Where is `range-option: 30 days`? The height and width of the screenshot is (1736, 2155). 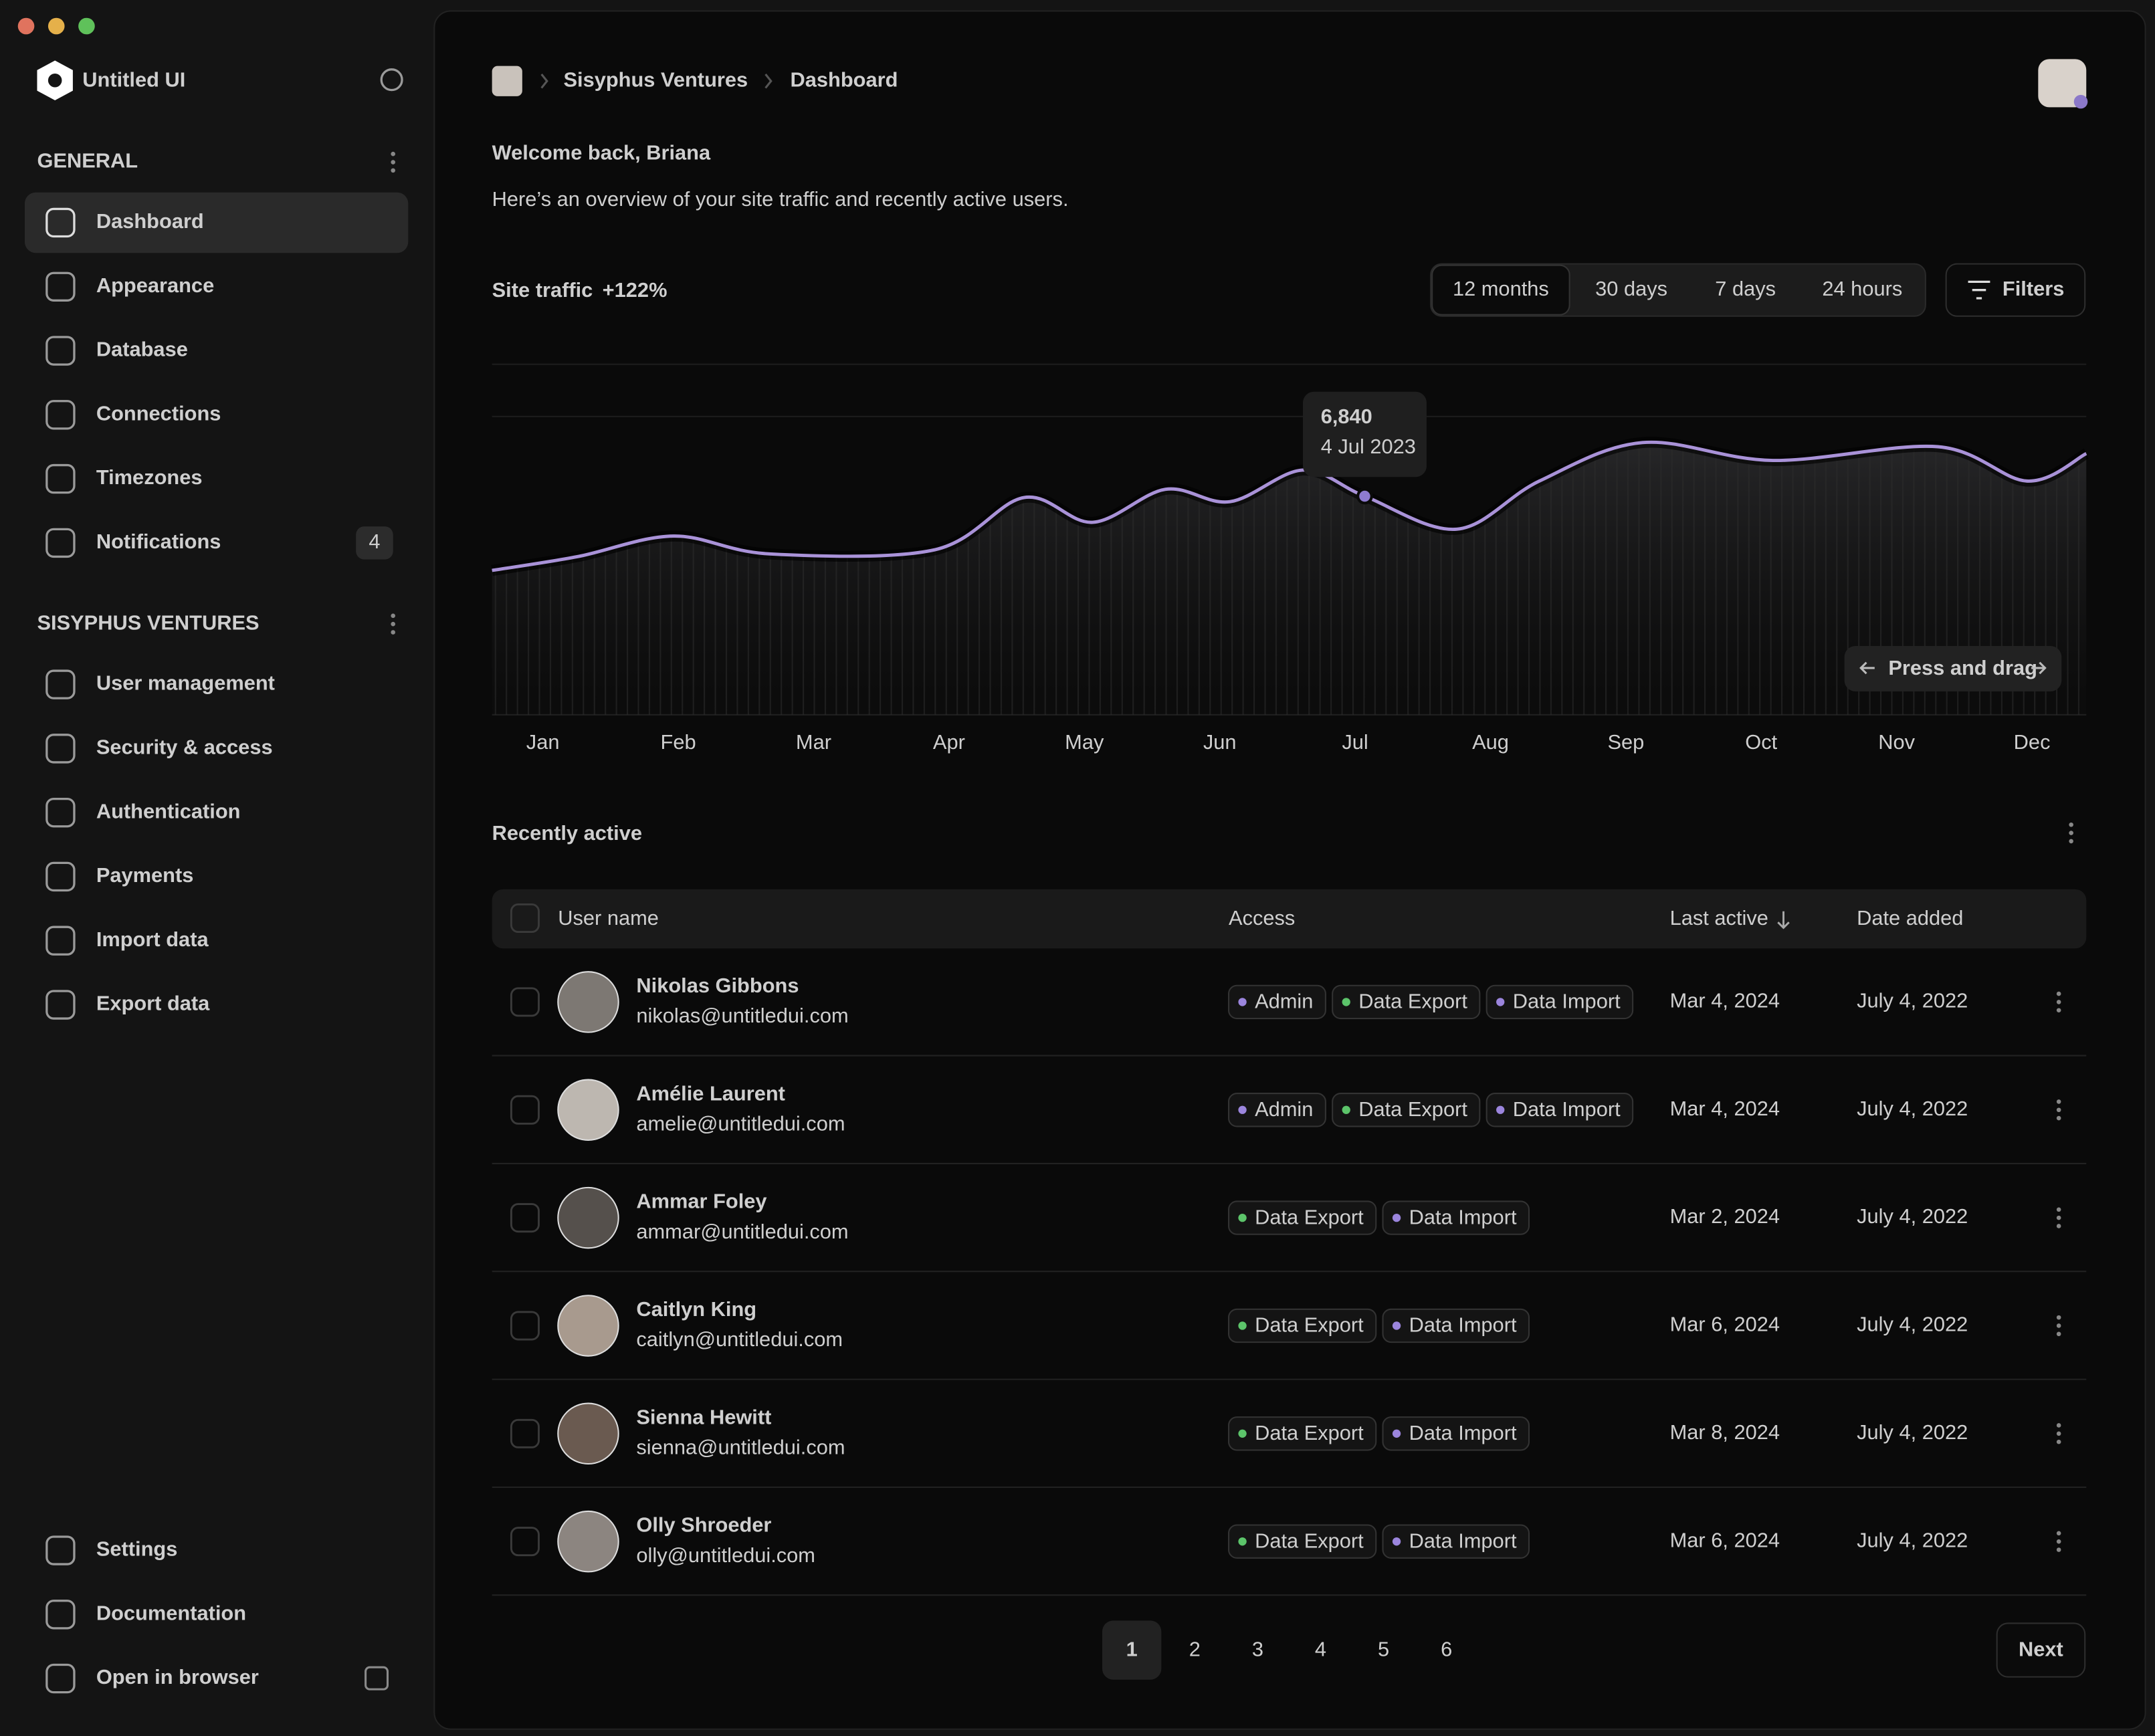 range-option: 30 days is located at coordinates (1631, 288).